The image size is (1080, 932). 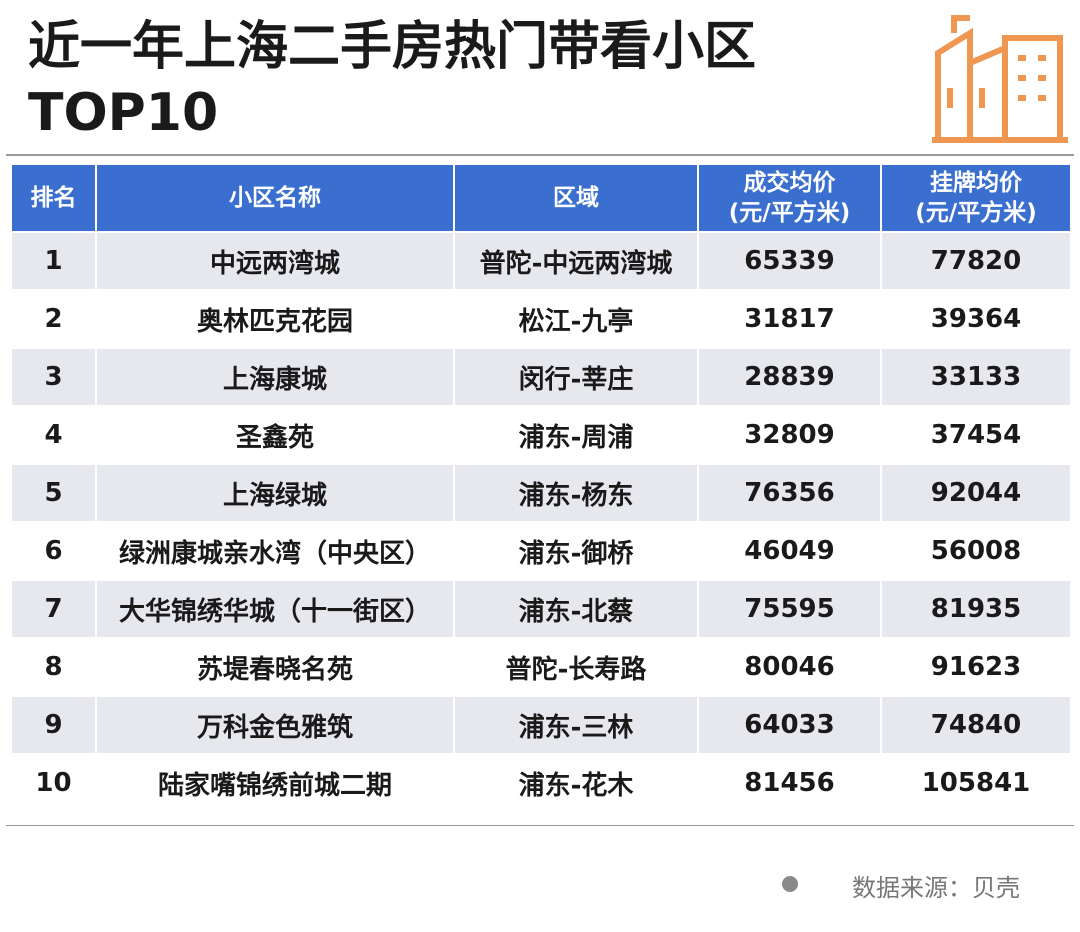 What do you see at coordinates (976, 319) in the screenshot?
I see `table-cell: 39364` at bounding box center [976, 319].